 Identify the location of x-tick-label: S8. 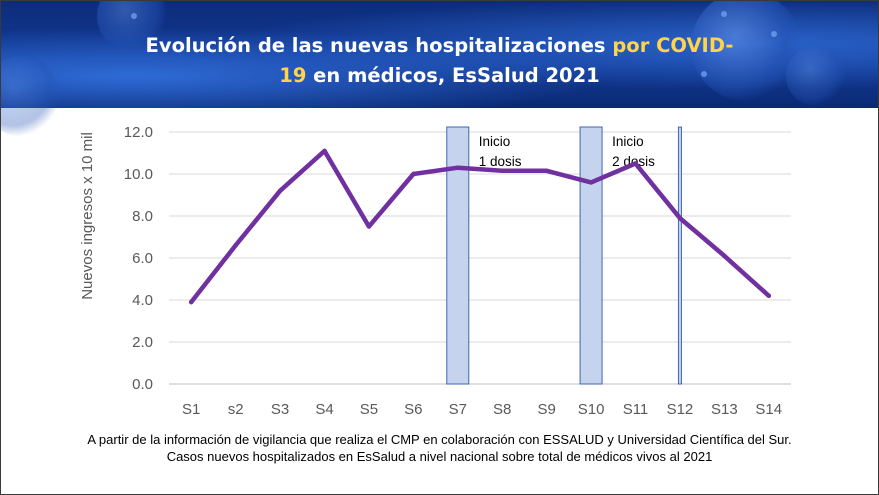
(502, 409).